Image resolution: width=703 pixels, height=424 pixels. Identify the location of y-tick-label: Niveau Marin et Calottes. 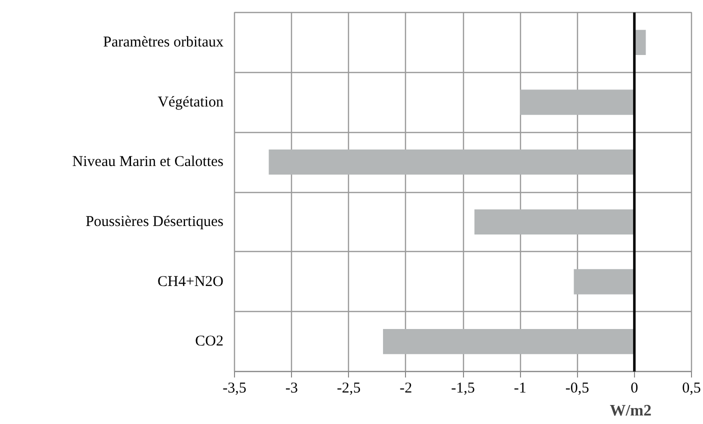
(148, 162).